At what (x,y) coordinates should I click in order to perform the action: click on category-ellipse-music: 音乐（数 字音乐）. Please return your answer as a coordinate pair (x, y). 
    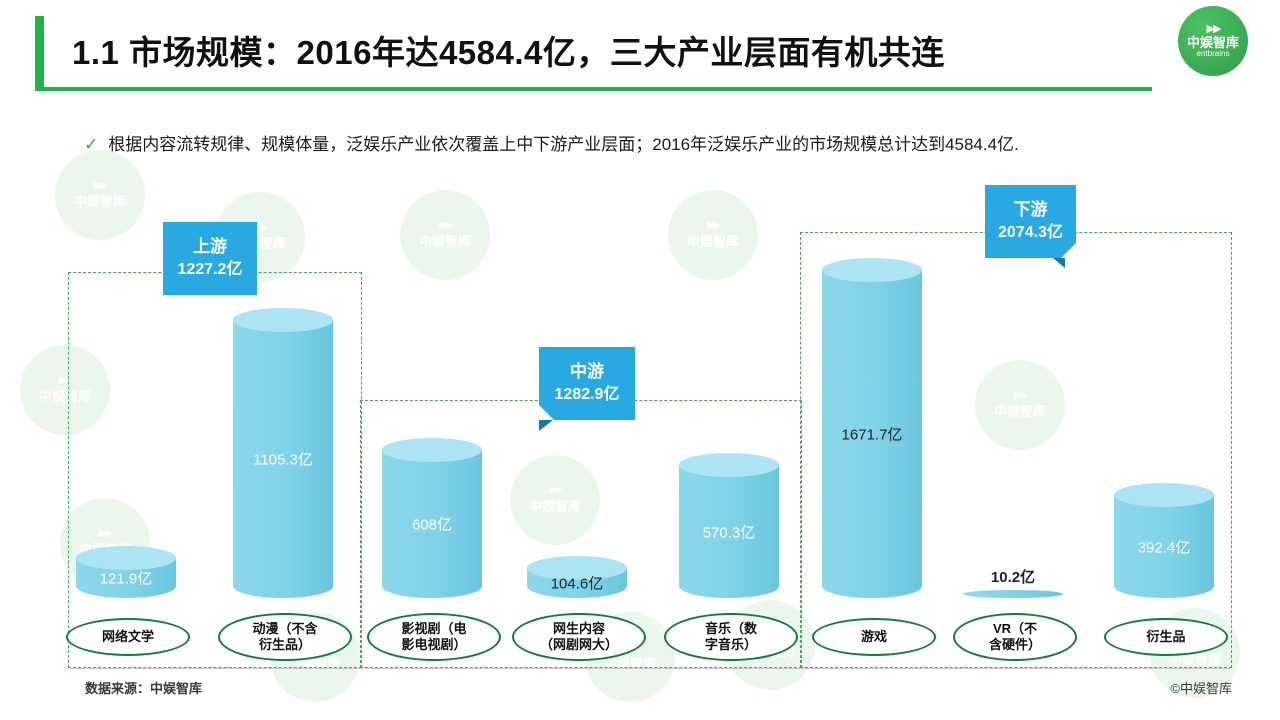
    Looking at the image, I should click on (731, 637).